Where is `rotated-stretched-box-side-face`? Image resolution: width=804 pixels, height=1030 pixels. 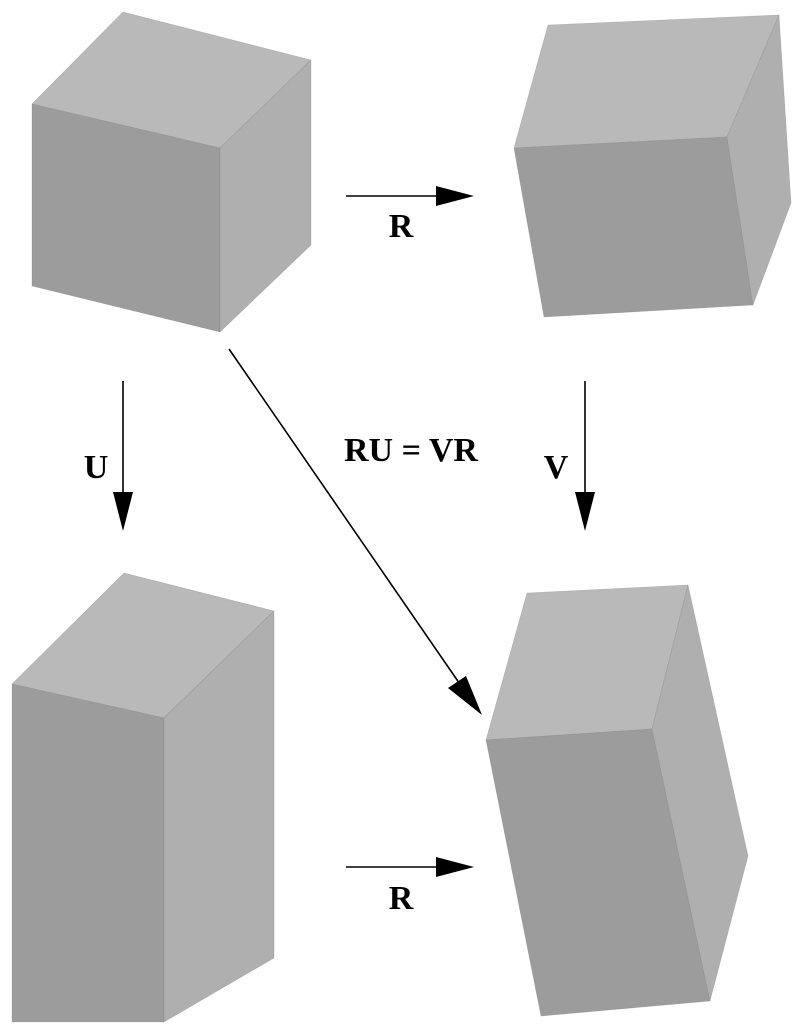 rotated-stretched-box-side-face is located at coordinates (700, 793).